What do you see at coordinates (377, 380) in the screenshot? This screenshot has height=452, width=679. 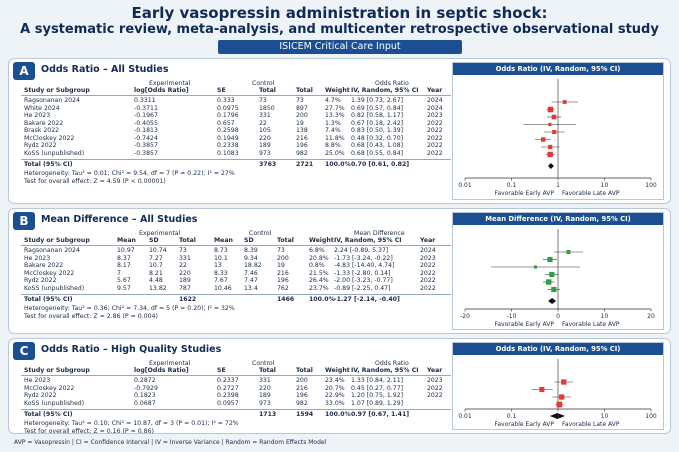 I see `table-cell: 1.33 [0.84, 2.11]` at bounding box center [377, 380].